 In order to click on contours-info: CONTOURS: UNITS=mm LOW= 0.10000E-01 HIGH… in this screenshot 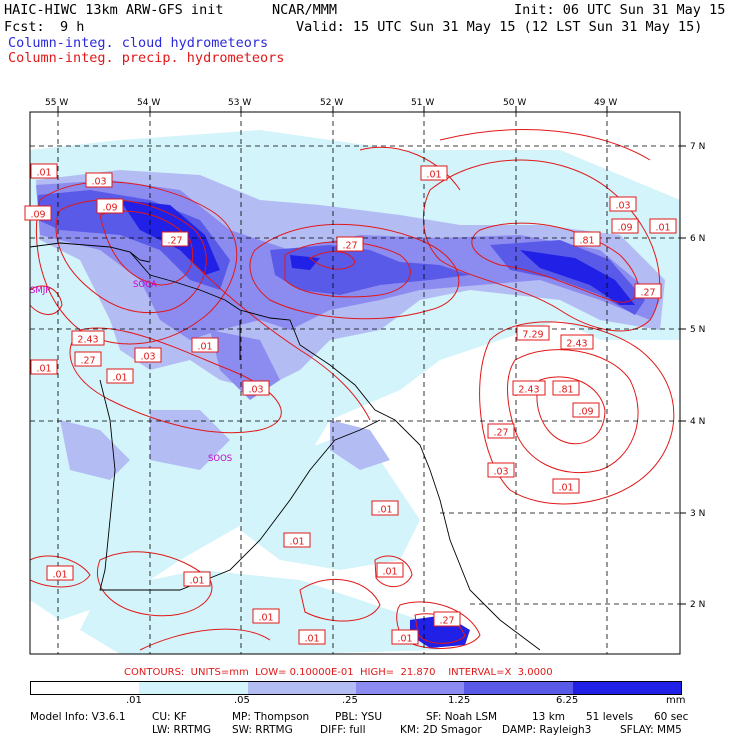, I will do `click(338, 672)`.